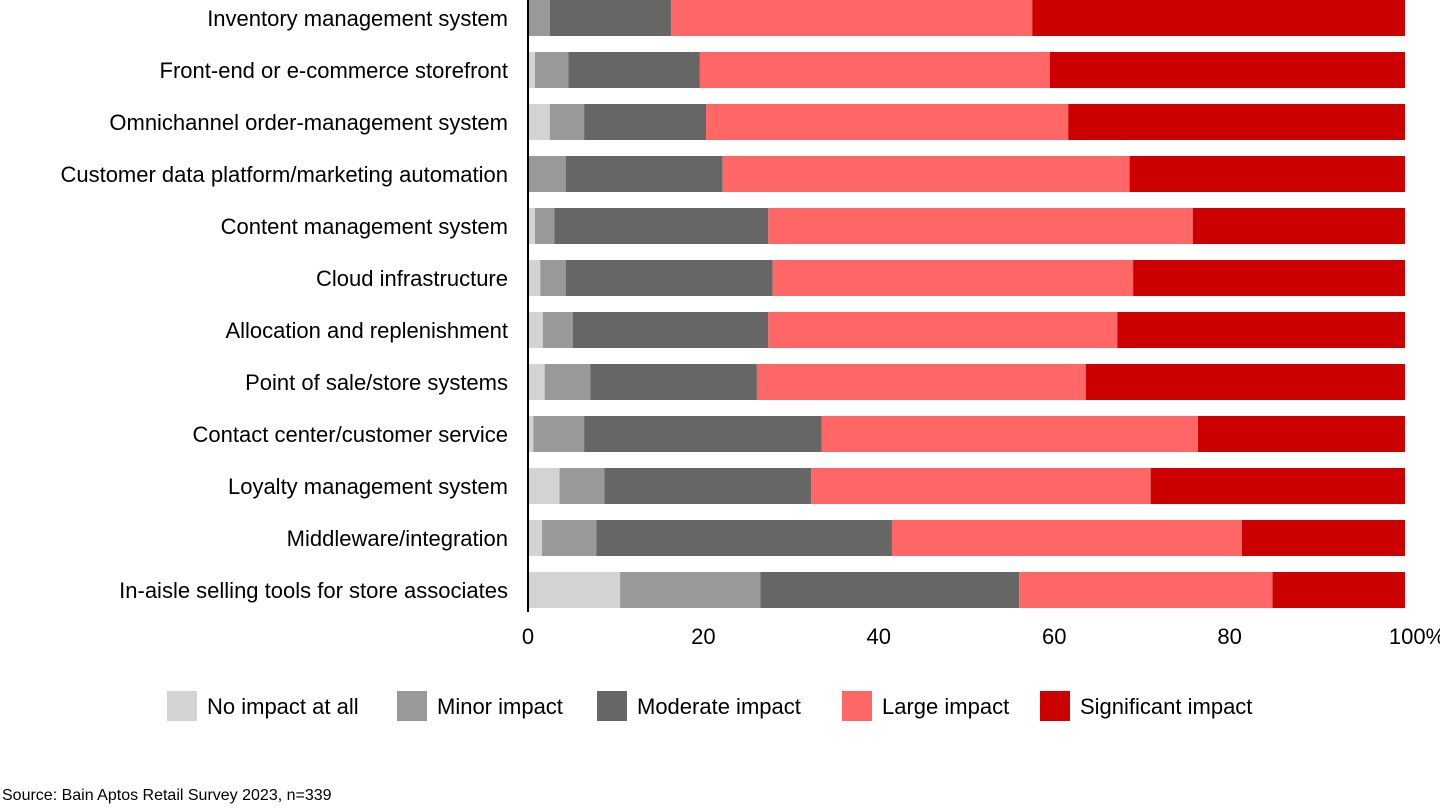  I want to click on category-label: Content management system, so click(364, 226).